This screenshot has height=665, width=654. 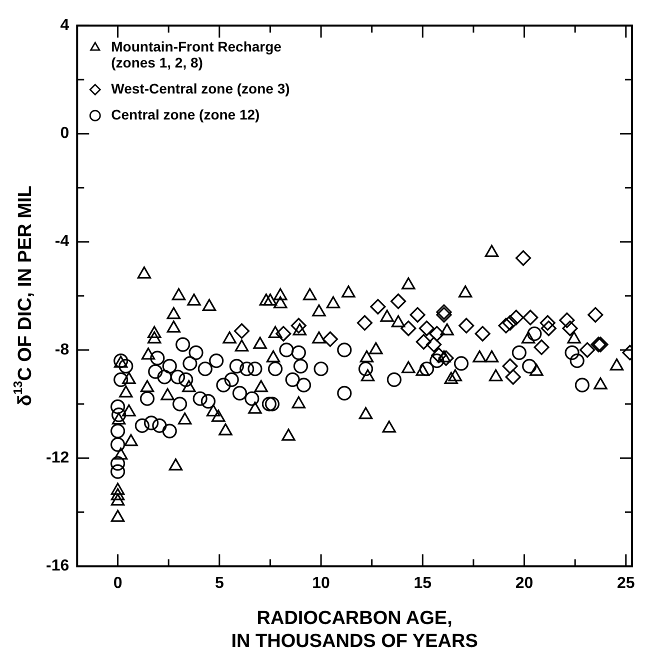 What do you see at coordinates (524, 583) in the screenshot?
I see `x-tick-label: 20` at bounding box center [524, 583].